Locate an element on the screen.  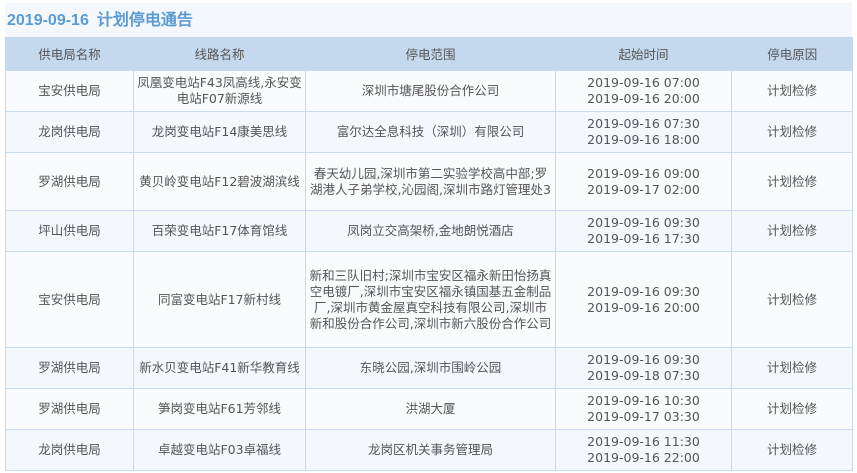
line-cell: 新水贝变电站F41新华教育线 is located at coordinates (219, 368).